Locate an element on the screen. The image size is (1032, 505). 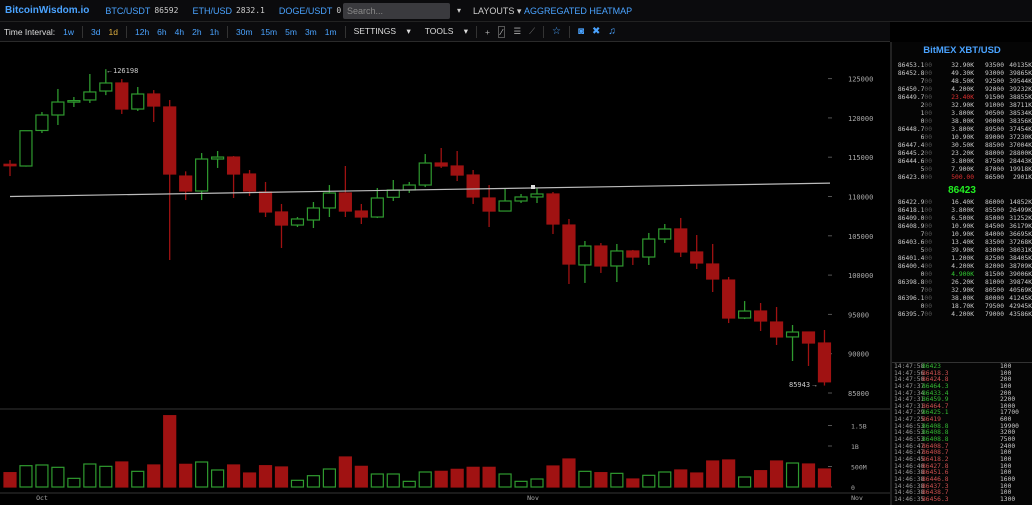
ask-row: 000 38.00K 90000 38356K is located at coordinates (962, 122).